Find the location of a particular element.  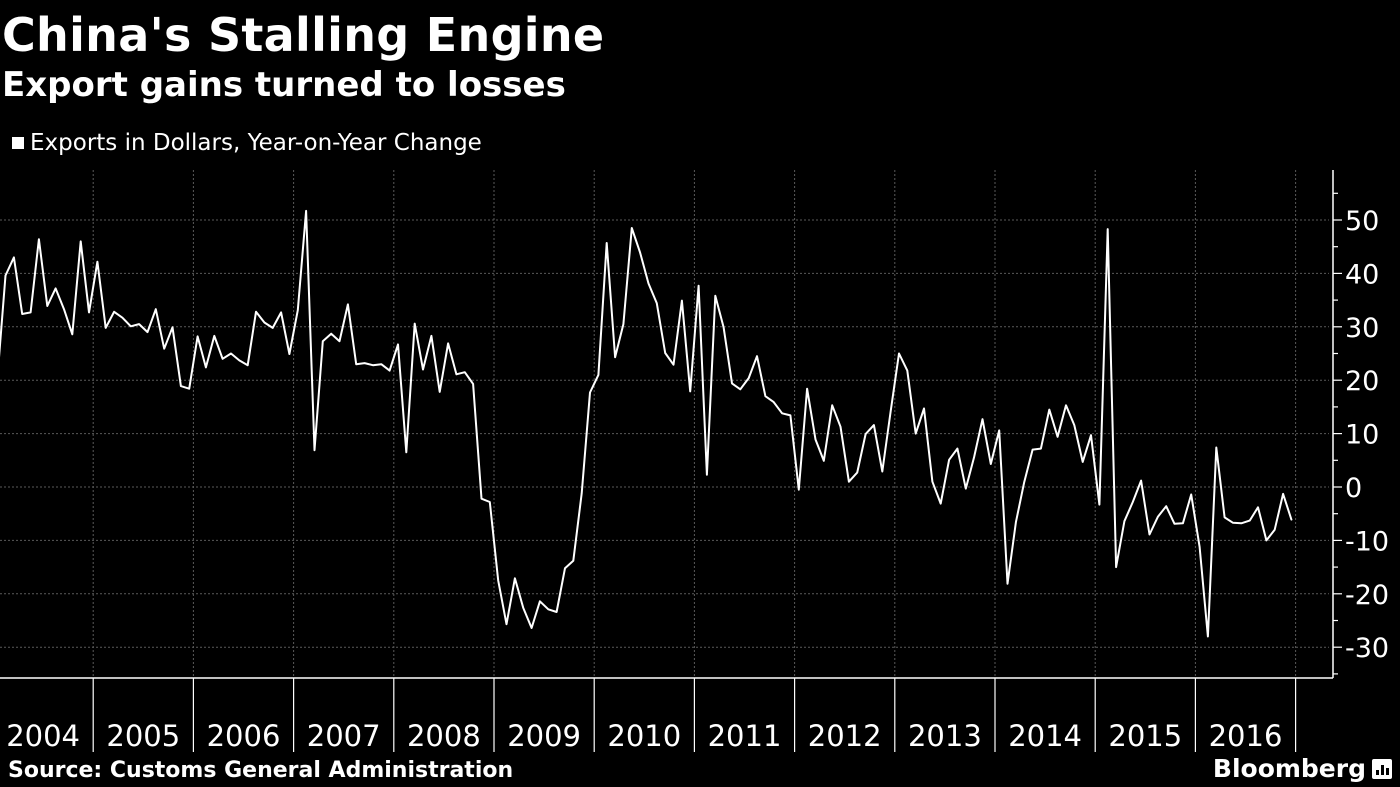

x-tick-label: 2008 is located at coordinates (444, 736).